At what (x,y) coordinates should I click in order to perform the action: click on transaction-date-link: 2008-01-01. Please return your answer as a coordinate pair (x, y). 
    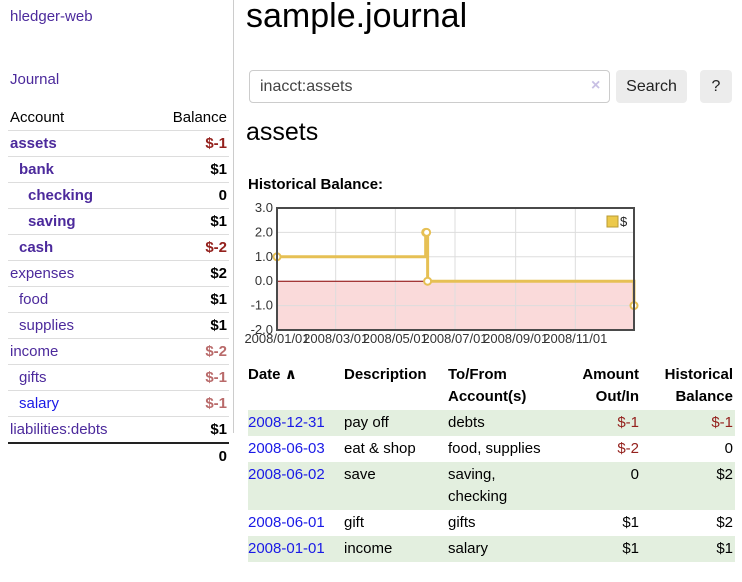
    Looking at the image, I should click on (286, 548).